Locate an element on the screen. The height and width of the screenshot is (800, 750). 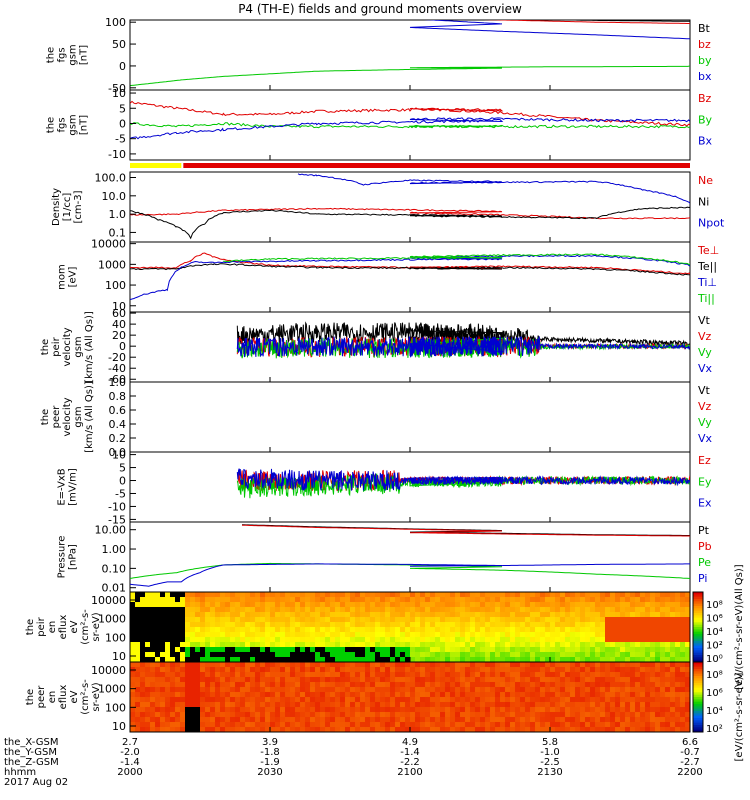
y-tick-label: 5 is located at coordinates (122, 108).